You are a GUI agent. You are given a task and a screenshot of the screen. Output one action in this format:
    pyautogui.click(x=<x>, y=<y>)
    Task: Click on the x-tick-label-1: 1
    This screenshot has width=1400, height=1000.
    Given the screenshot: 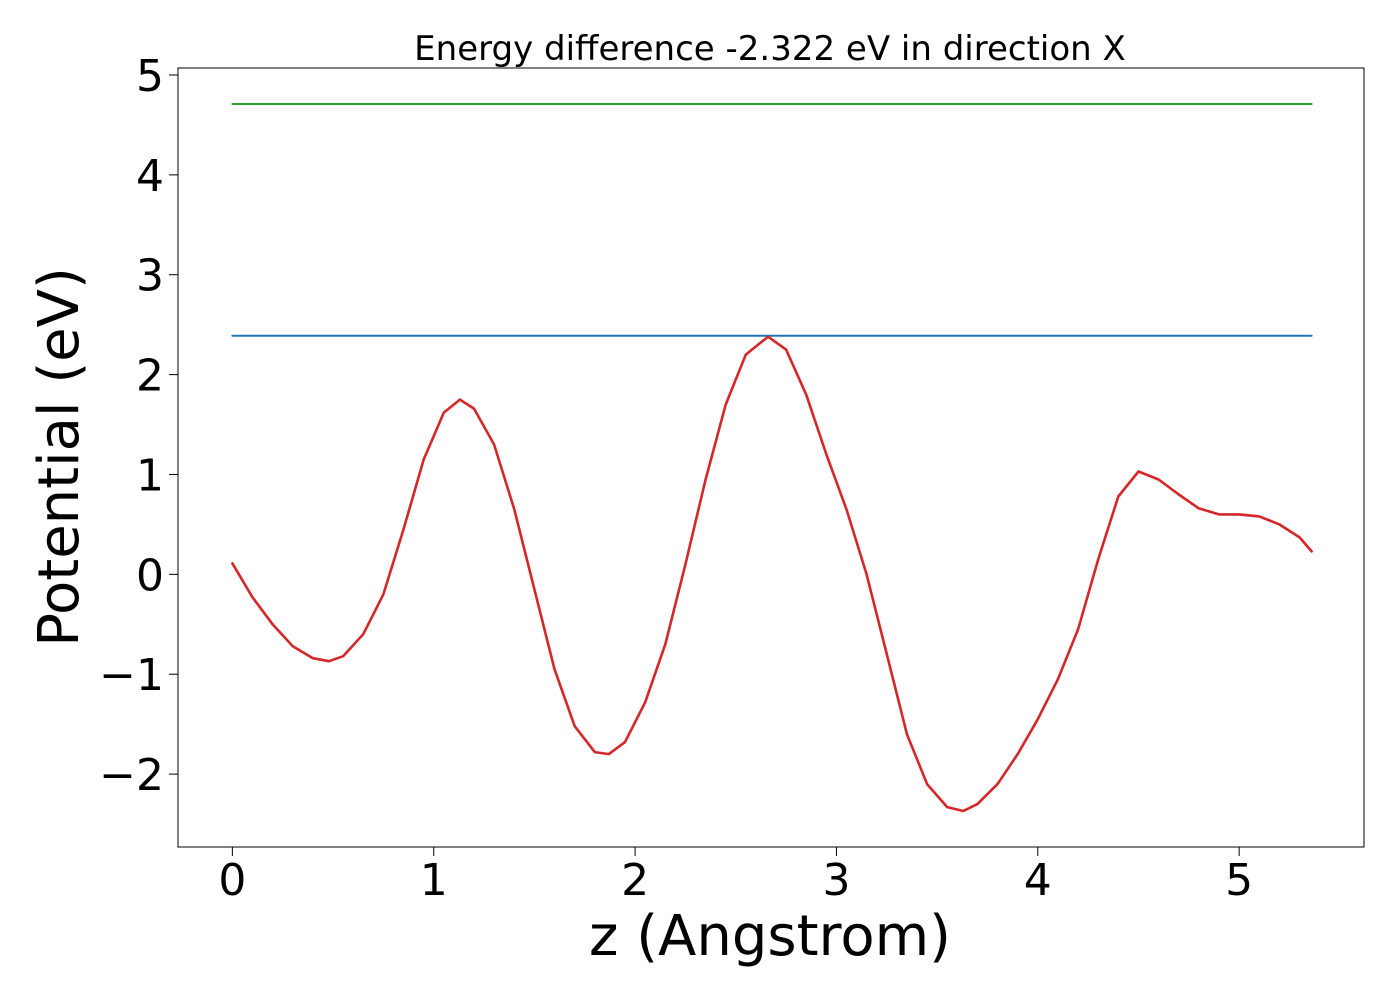 What is the action you would take?
    pyautogui.click(x=434, y=880)
    